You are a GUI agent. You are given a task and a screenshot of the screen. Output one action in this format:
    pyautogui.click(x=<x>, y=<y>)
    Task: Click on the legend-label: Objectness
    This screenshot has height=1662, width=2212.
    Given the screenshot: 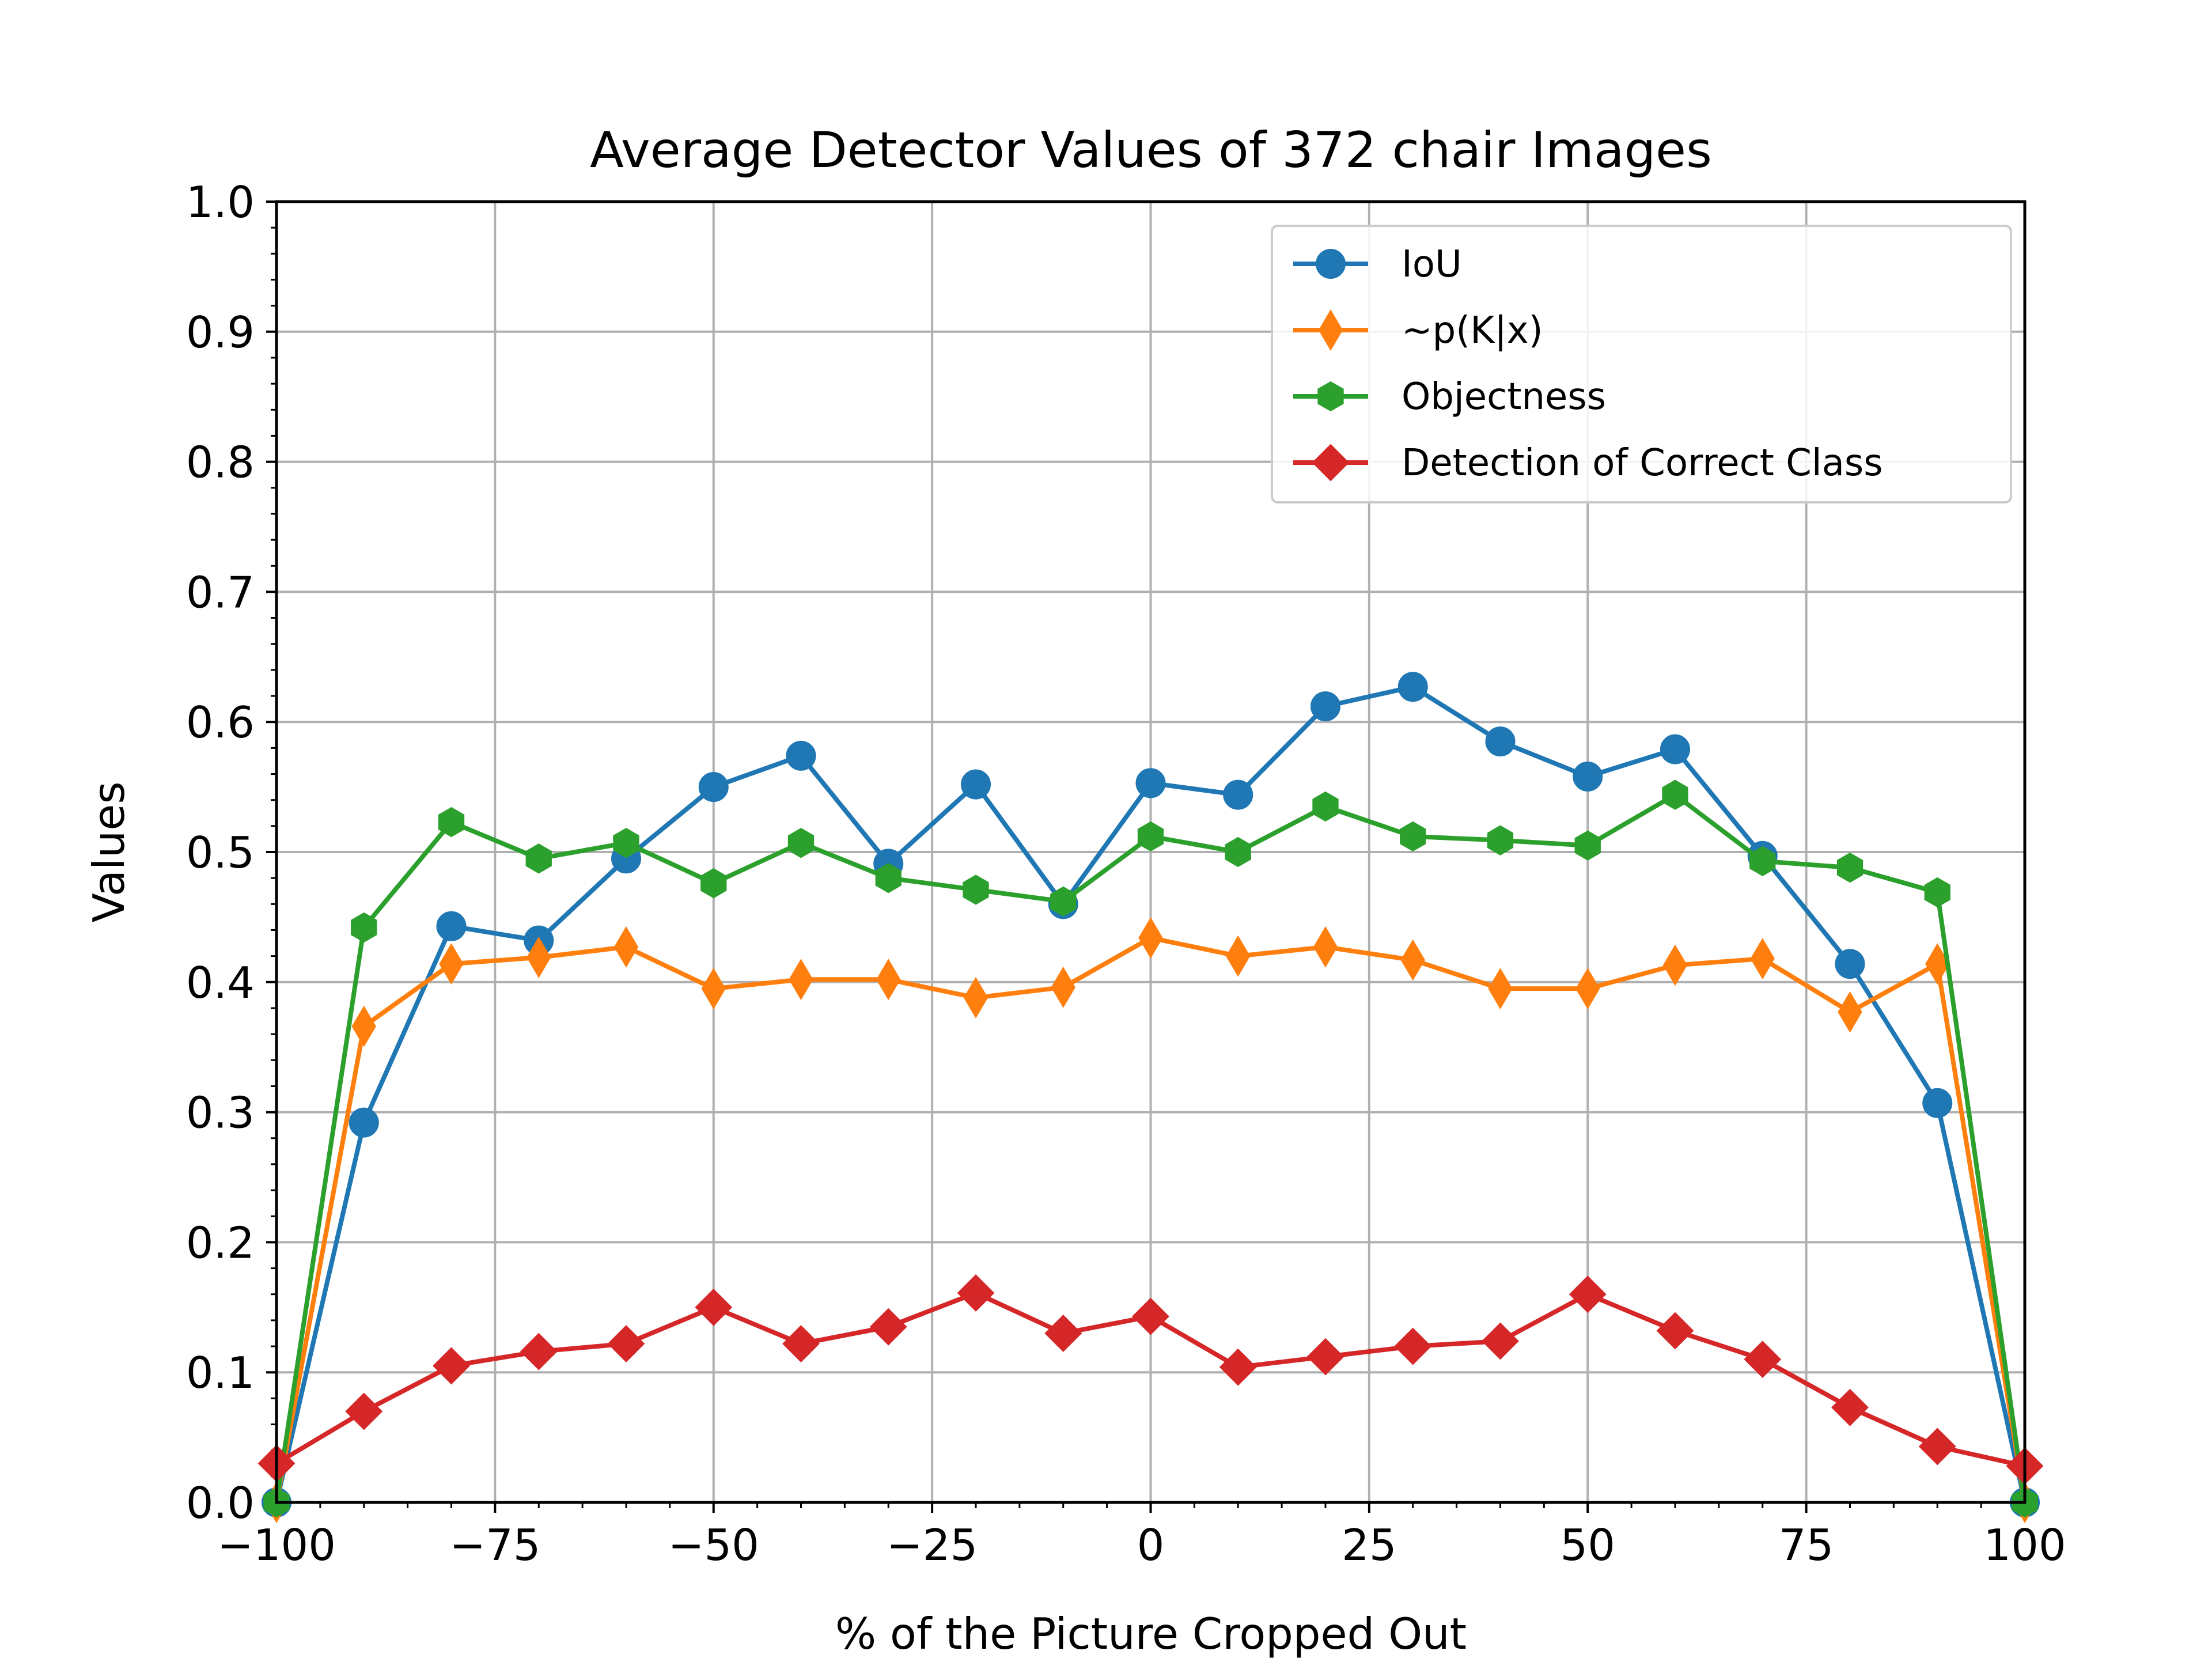 What is the action you would take?
    pyautogui.click(x=1504, y=397)
    